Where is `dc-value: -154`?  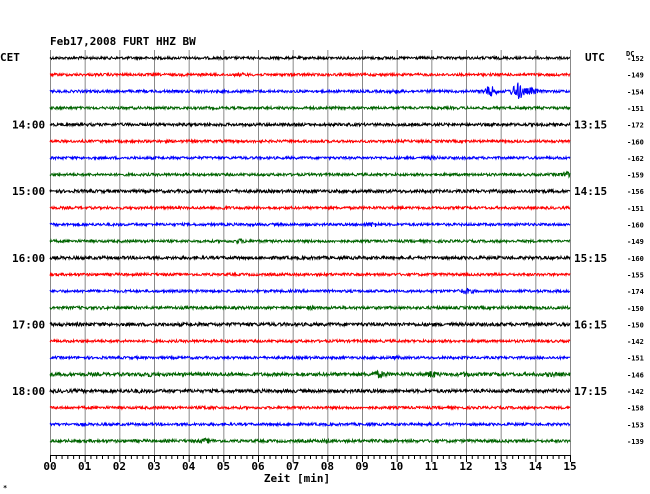
dc-value: -154 is located at coordinates (635, 92).